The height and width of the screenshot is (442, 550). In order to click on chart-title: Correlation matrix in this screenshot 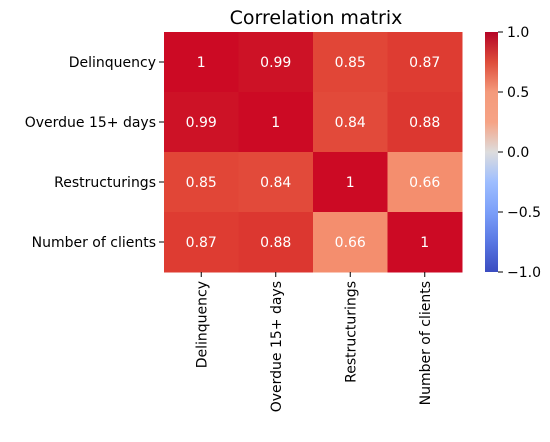, I will do `click(316, 18)`.